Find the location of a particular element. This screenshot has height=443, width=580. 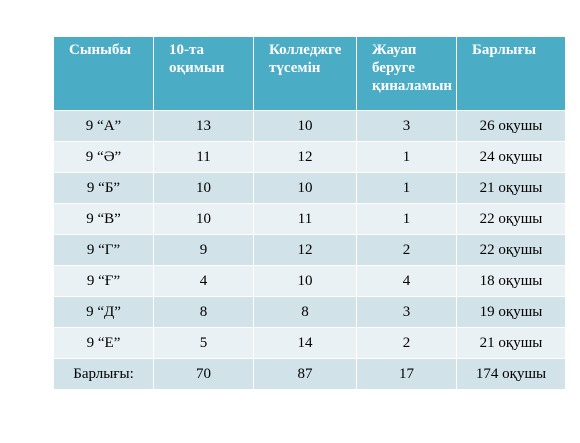

table-row: 9 “В” 10 11 1 22 оқушы is located at coordinates (309, 219).